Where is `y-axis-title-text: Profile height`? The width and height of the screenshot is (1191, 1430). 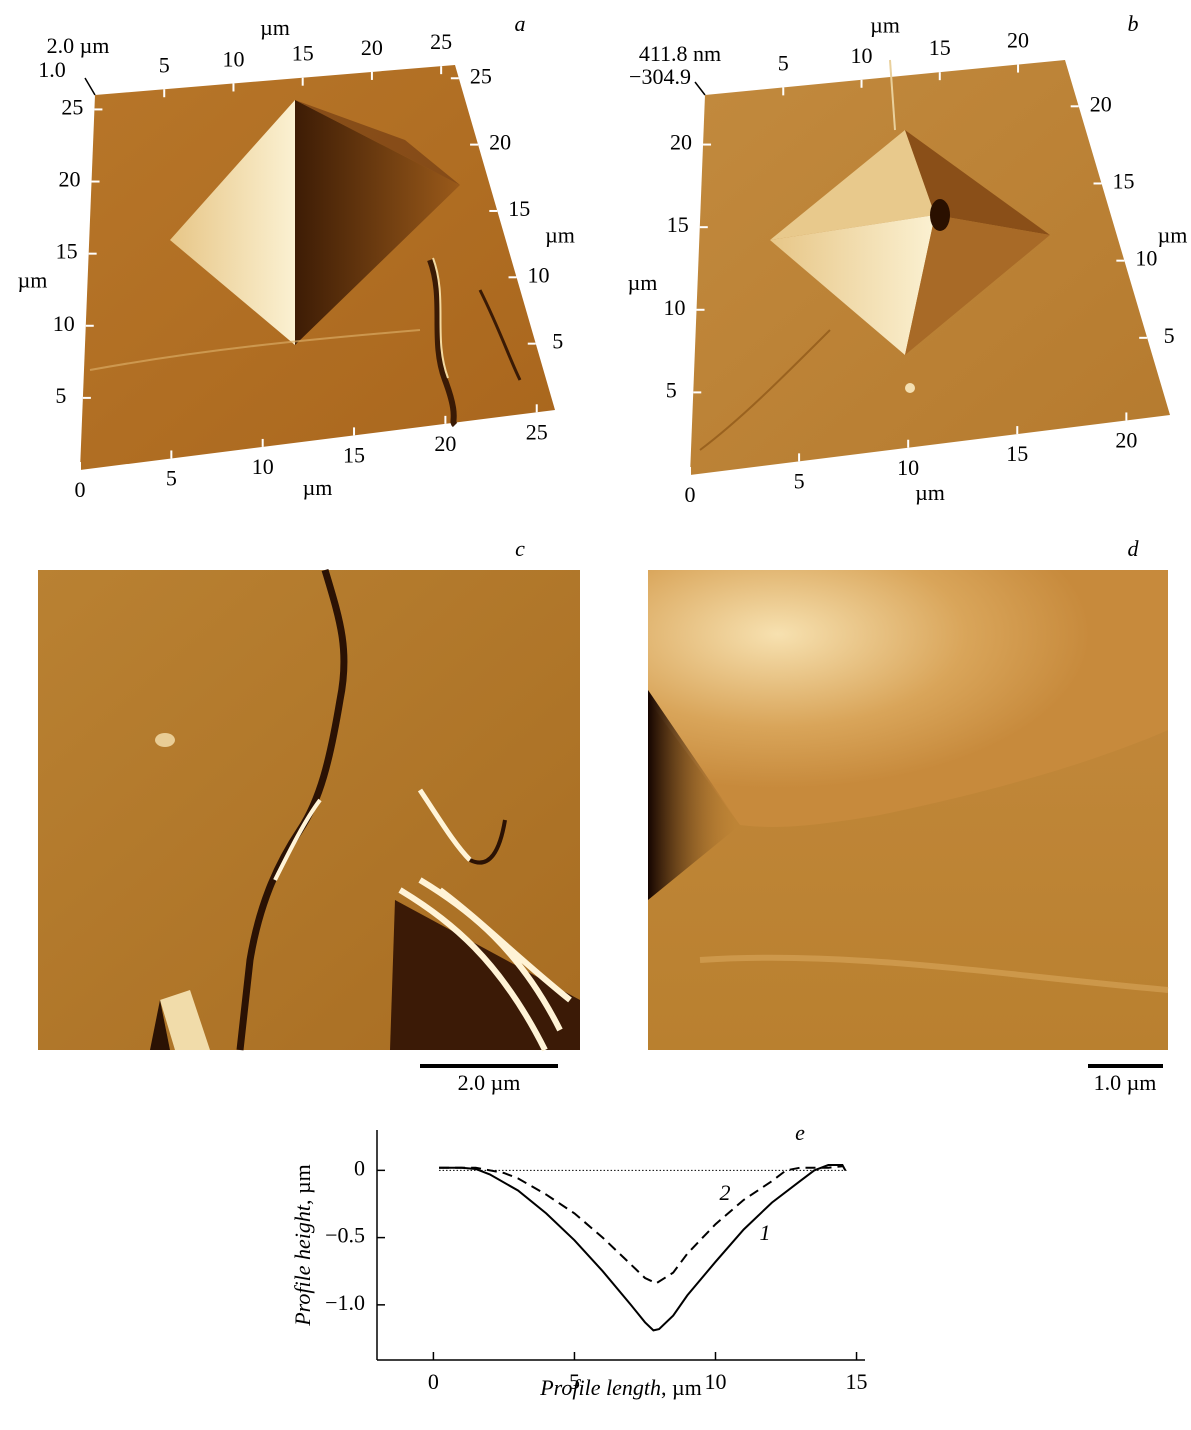
y-axis-title-text: Profile height is located at coordinates (302, 1265).